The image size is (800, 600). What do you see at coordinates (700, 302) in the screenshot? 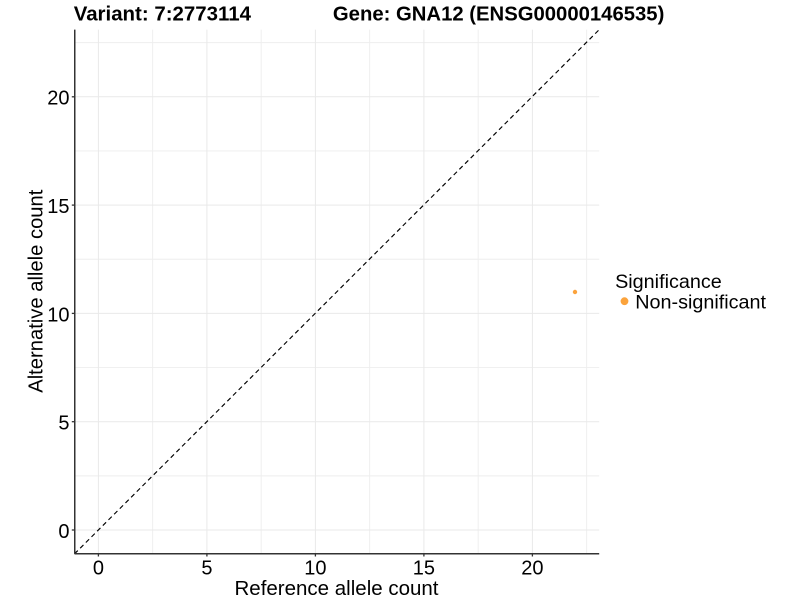
I see `svg-text: Non-significant` at bounding box center [700, 302].